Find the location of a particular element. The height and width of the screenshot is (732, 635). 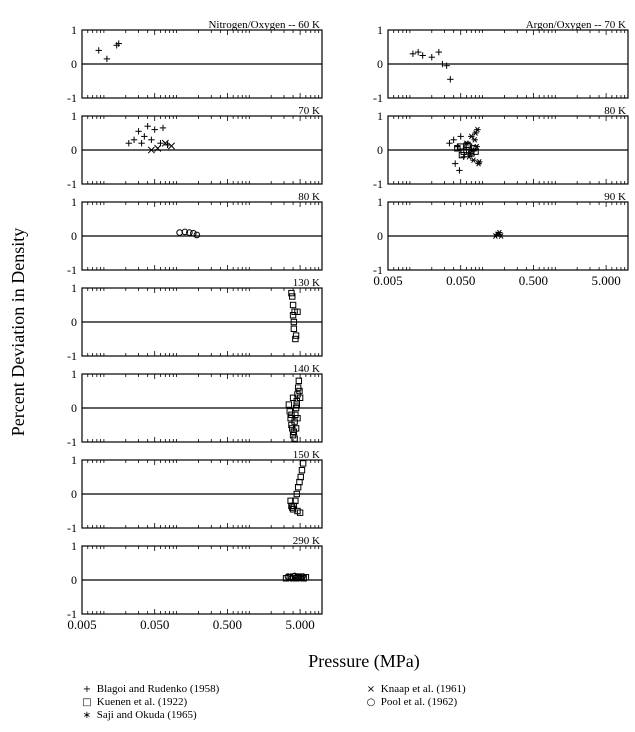

legend-label: Pool et al. (1962) is located at coordinates (419, 702).